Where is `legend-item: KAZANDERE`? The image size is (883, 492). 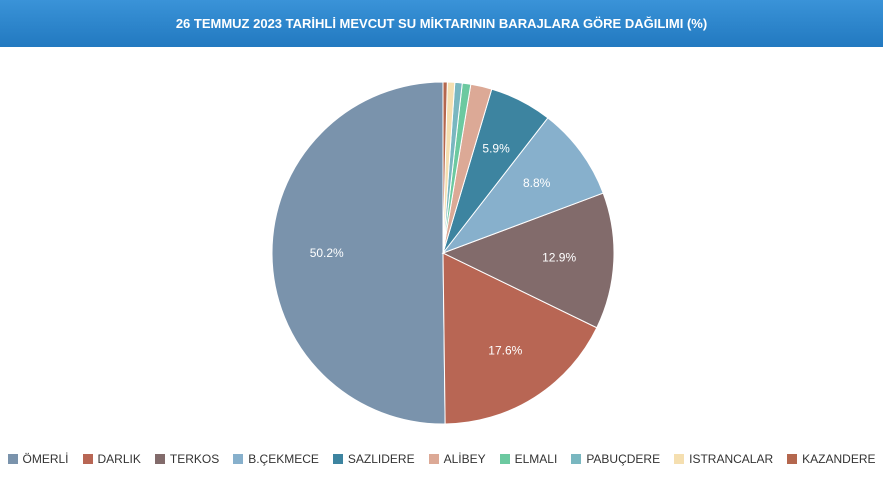
legend-item: KAZANDERE is located at coordinates (831, 459).